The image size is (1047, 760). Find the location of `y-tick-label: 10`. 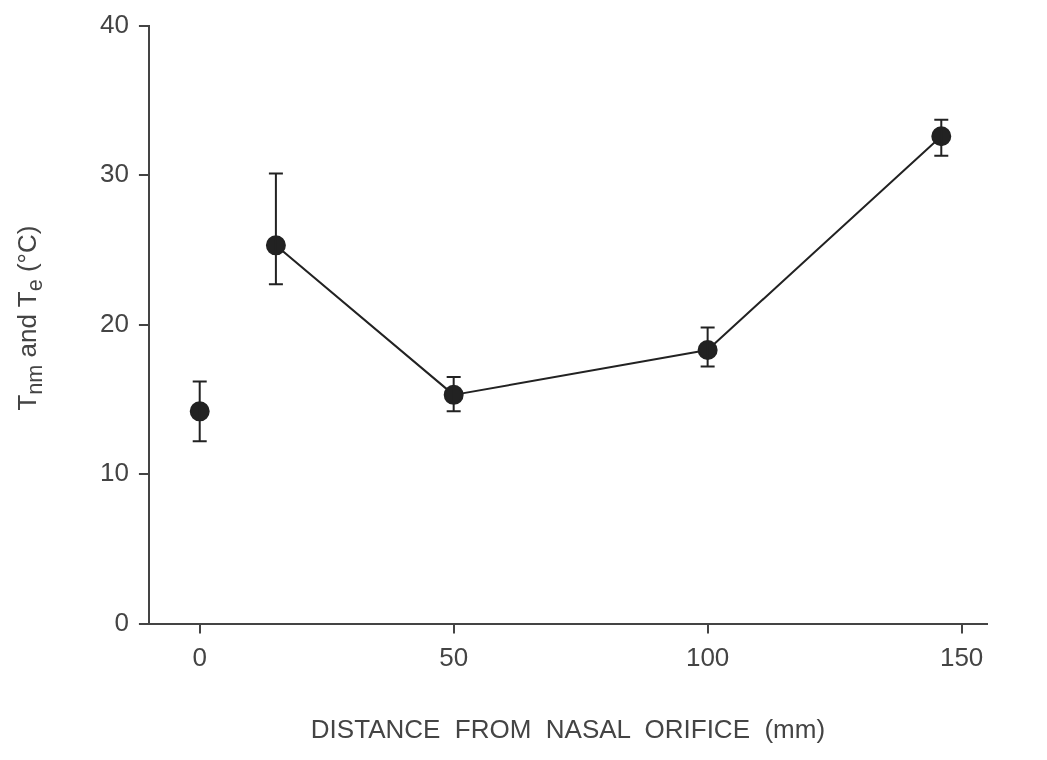

y-tick-label: 10 is located at coordinates (114, 472).